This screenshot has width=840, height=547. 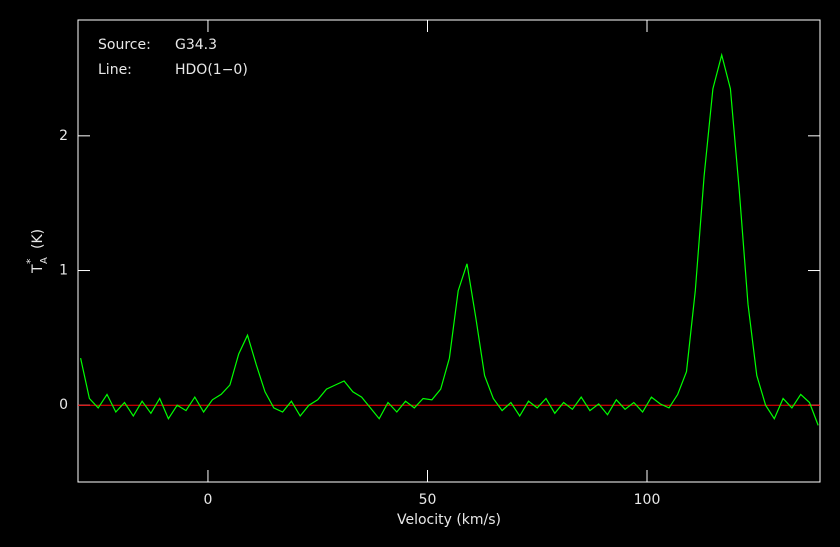 I want to click on y-tick-label: 0, so click(x=63, y=405).